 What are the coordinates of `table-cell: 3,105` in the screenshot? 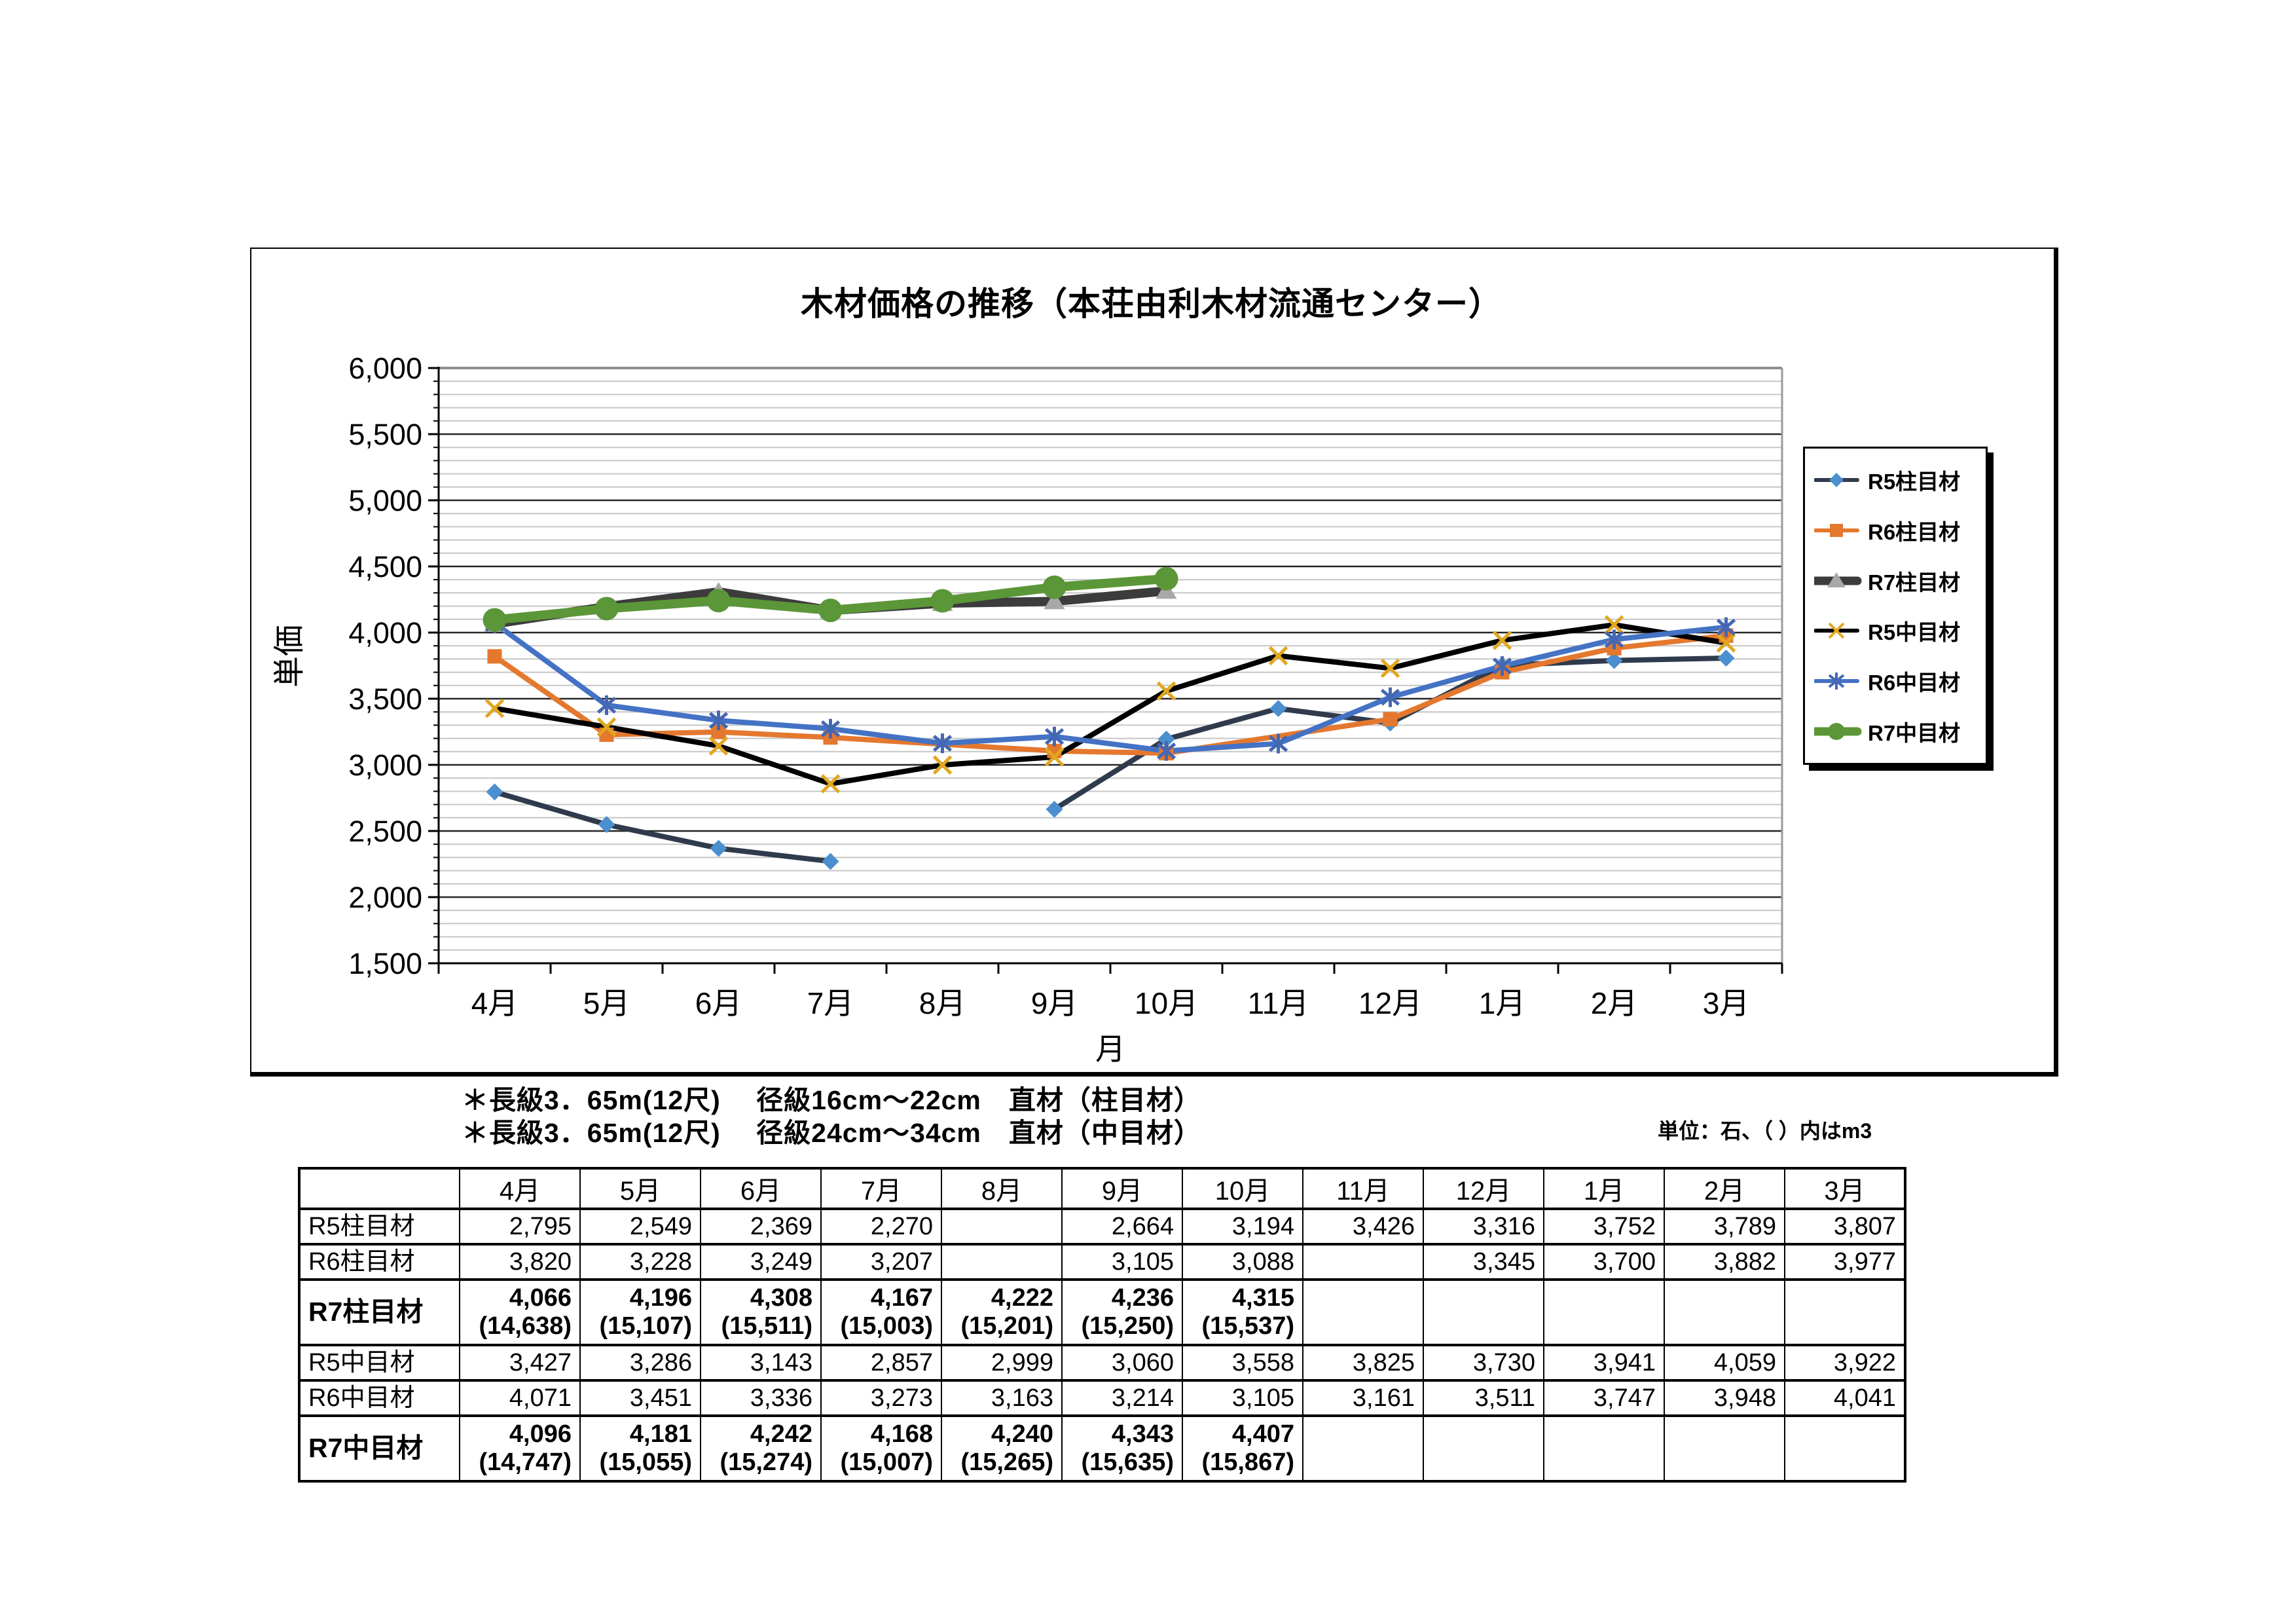 It's located at (1122, 1262).